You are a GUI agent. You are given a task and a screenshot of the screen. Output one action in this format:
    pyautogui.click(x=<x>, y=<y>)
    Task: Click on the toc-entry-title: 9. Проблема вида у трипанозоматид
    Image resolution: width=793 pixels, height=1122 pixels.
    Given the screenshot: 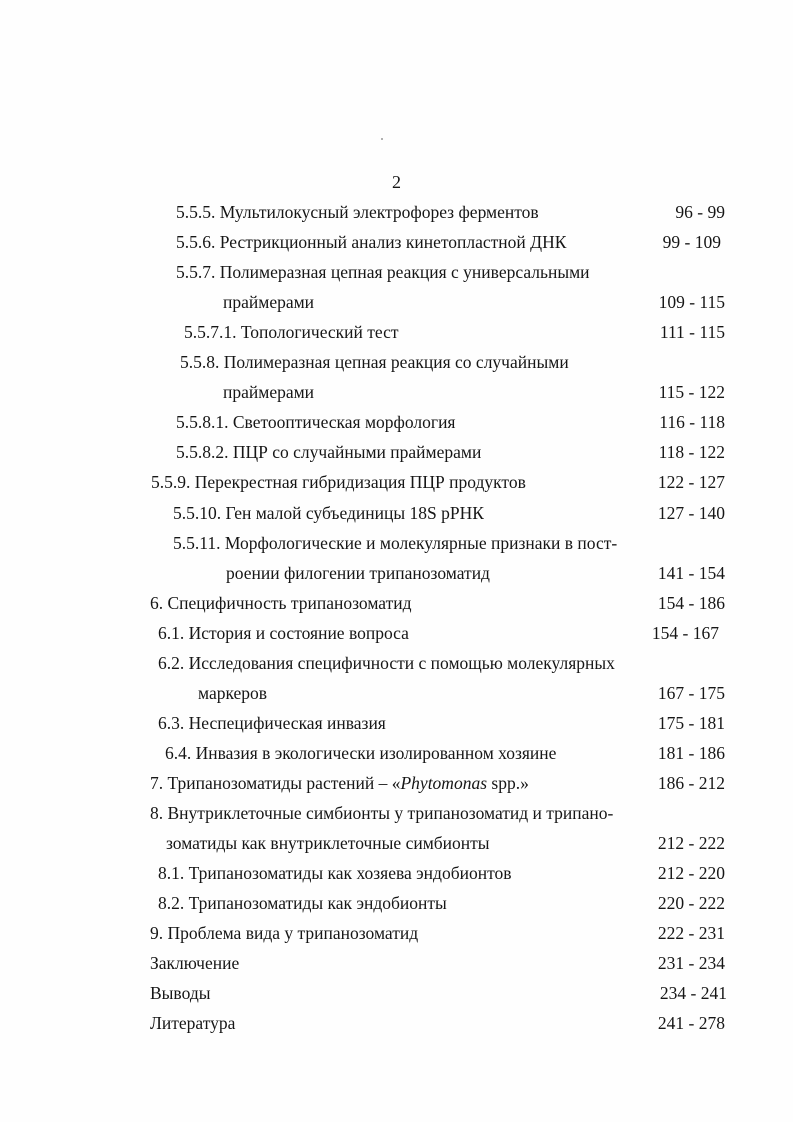 What is the action you would take?
    pyautogui.click(x=284, y=933)
    